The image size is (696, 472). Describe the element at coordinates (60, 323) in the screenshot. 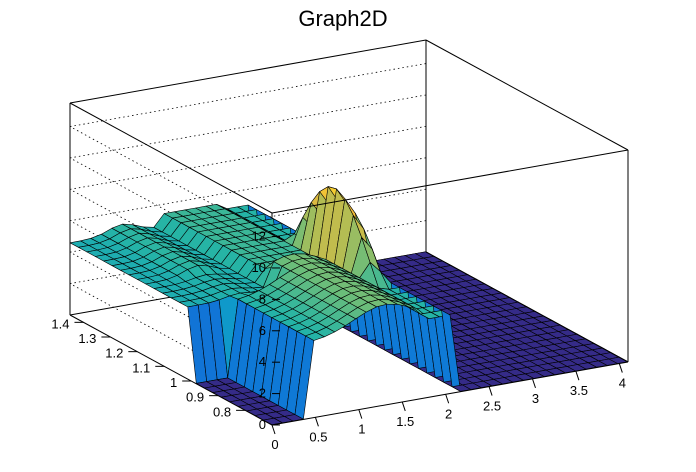

I see `y-tick-label: 1.4` at that location.